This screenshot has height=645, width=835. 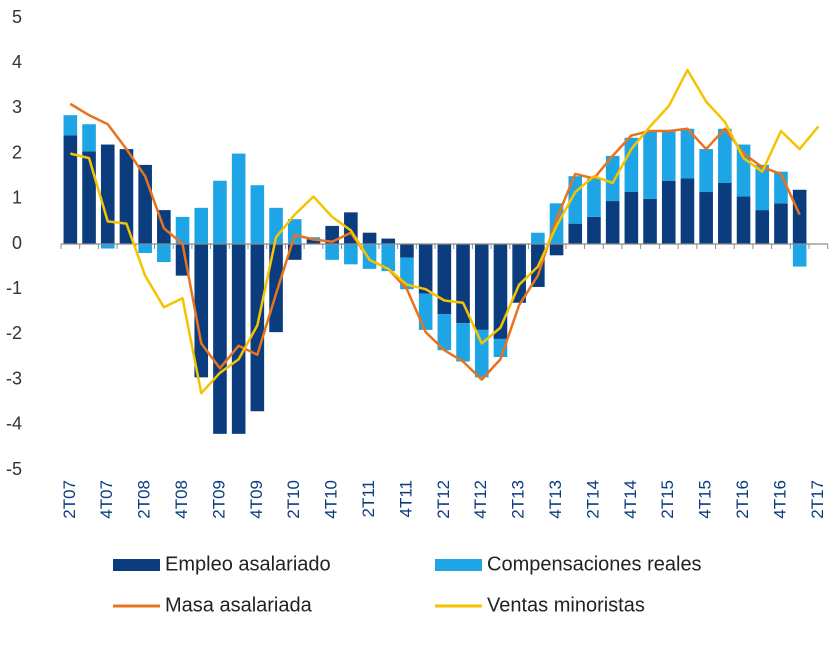 What do you see at coordinates (69, 499) in the screenshot?
I see `x-tick-label: 2T07` at bounding box center [69, 499].